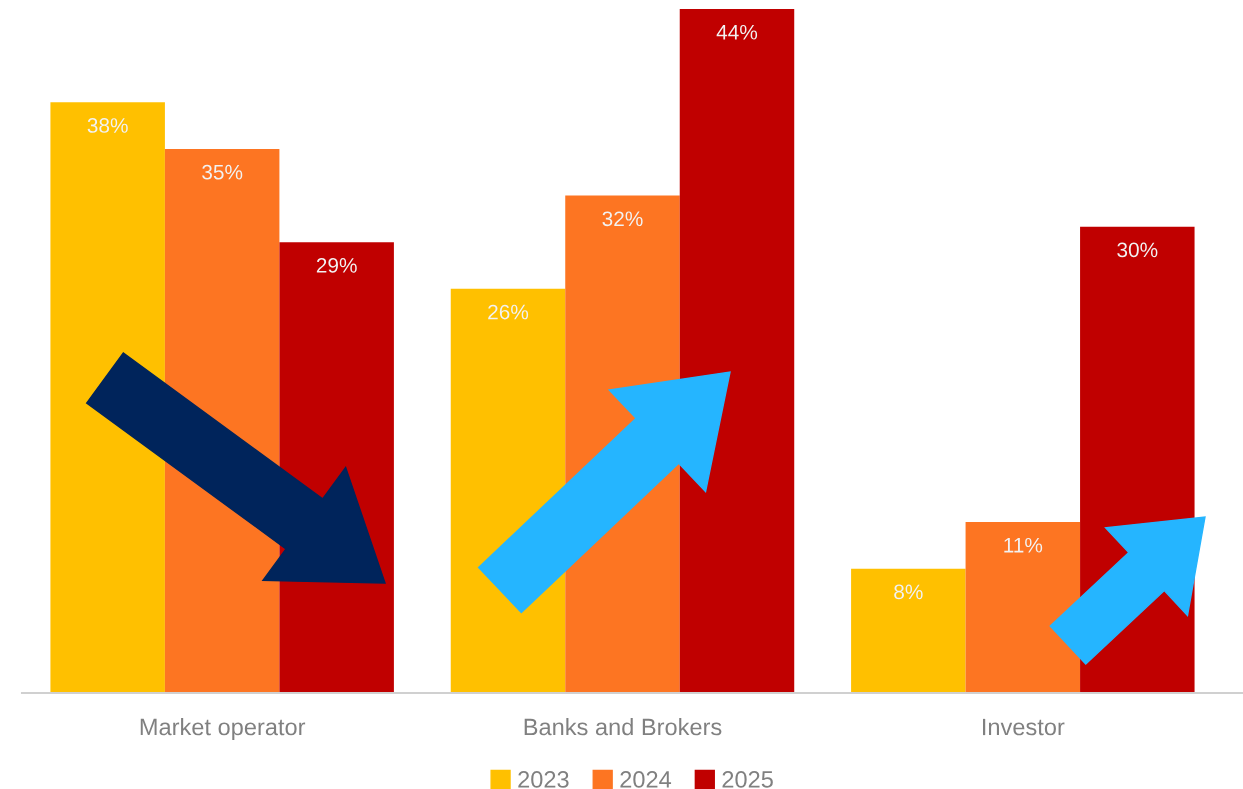 This screenshot has width=1243, height=789. Describe the element at coordinates (222, 172) in the screenshot. I see `data-label: 35%` at that location.